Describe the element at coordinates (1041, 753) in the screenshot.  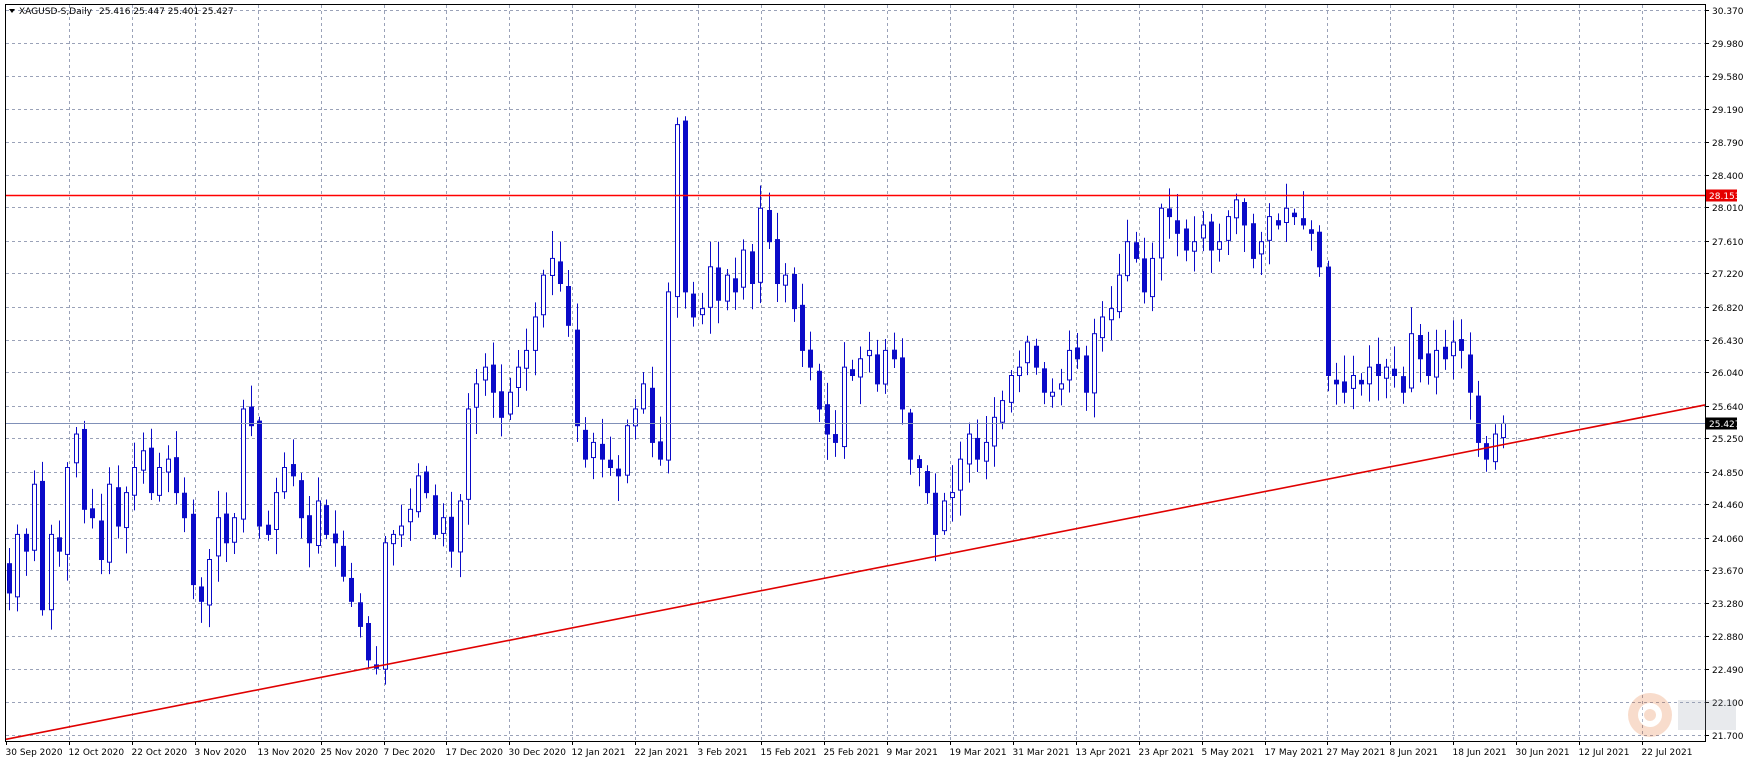
I see `x-tick-label: 31 Mar 2021` at that location.